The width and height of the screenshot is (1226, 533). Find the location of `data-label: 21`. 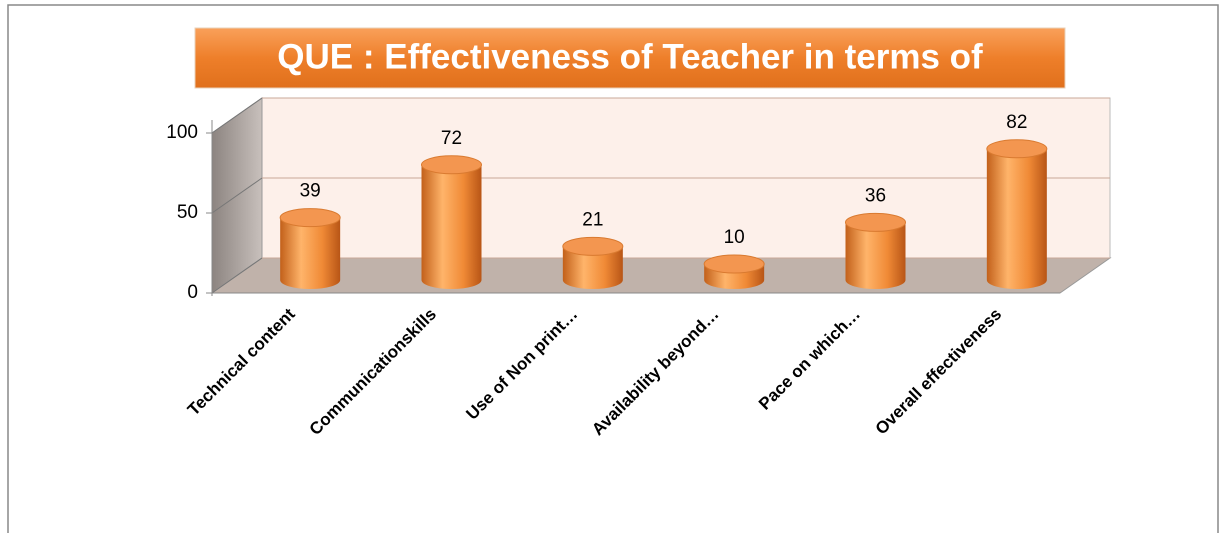

data-label: 21 is located at coordinates (592, 219).